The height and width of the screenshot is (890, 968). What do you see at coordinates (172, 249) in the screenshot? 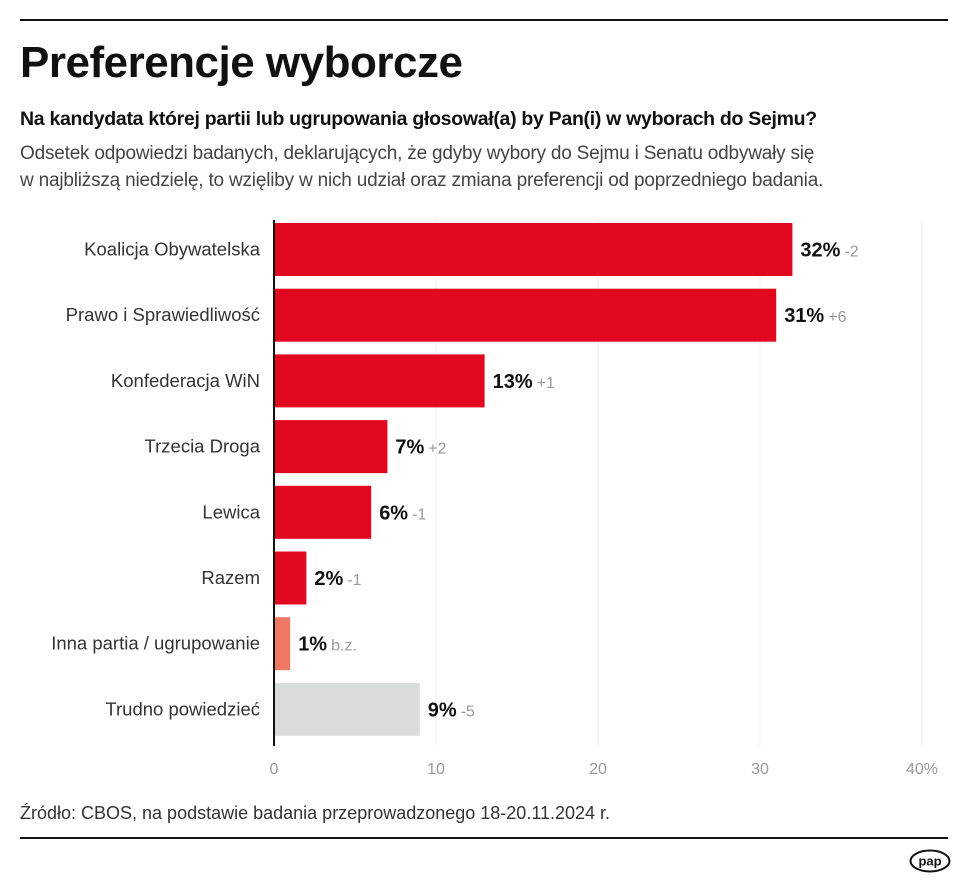
I see `category-label: Koalicja Obywatelska` at bounding box center [172, 249].